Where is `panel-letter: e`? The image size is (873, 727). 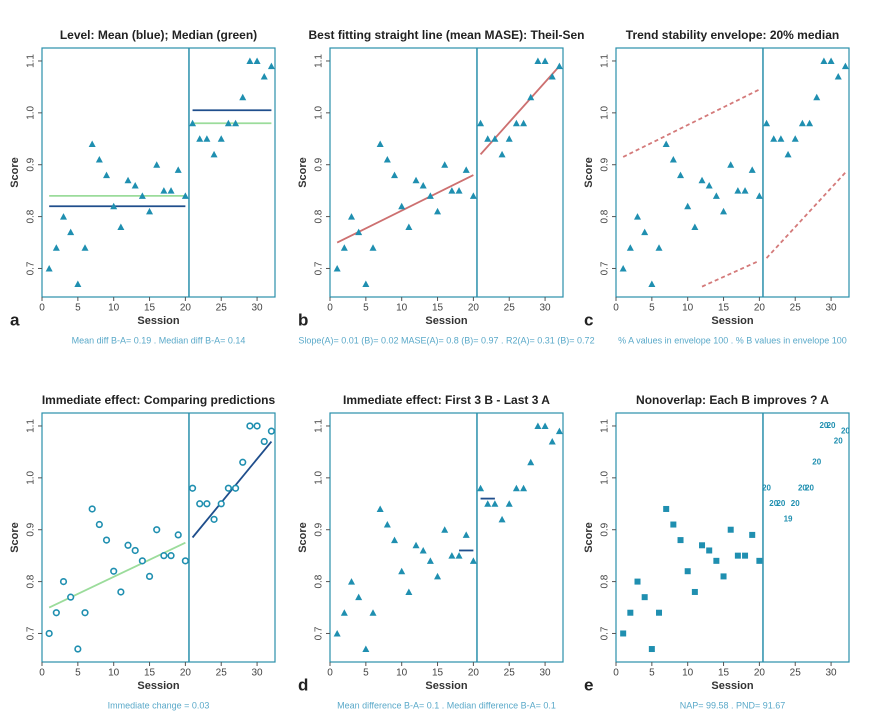 panel-letter: e is located at coordinates (588, 684).